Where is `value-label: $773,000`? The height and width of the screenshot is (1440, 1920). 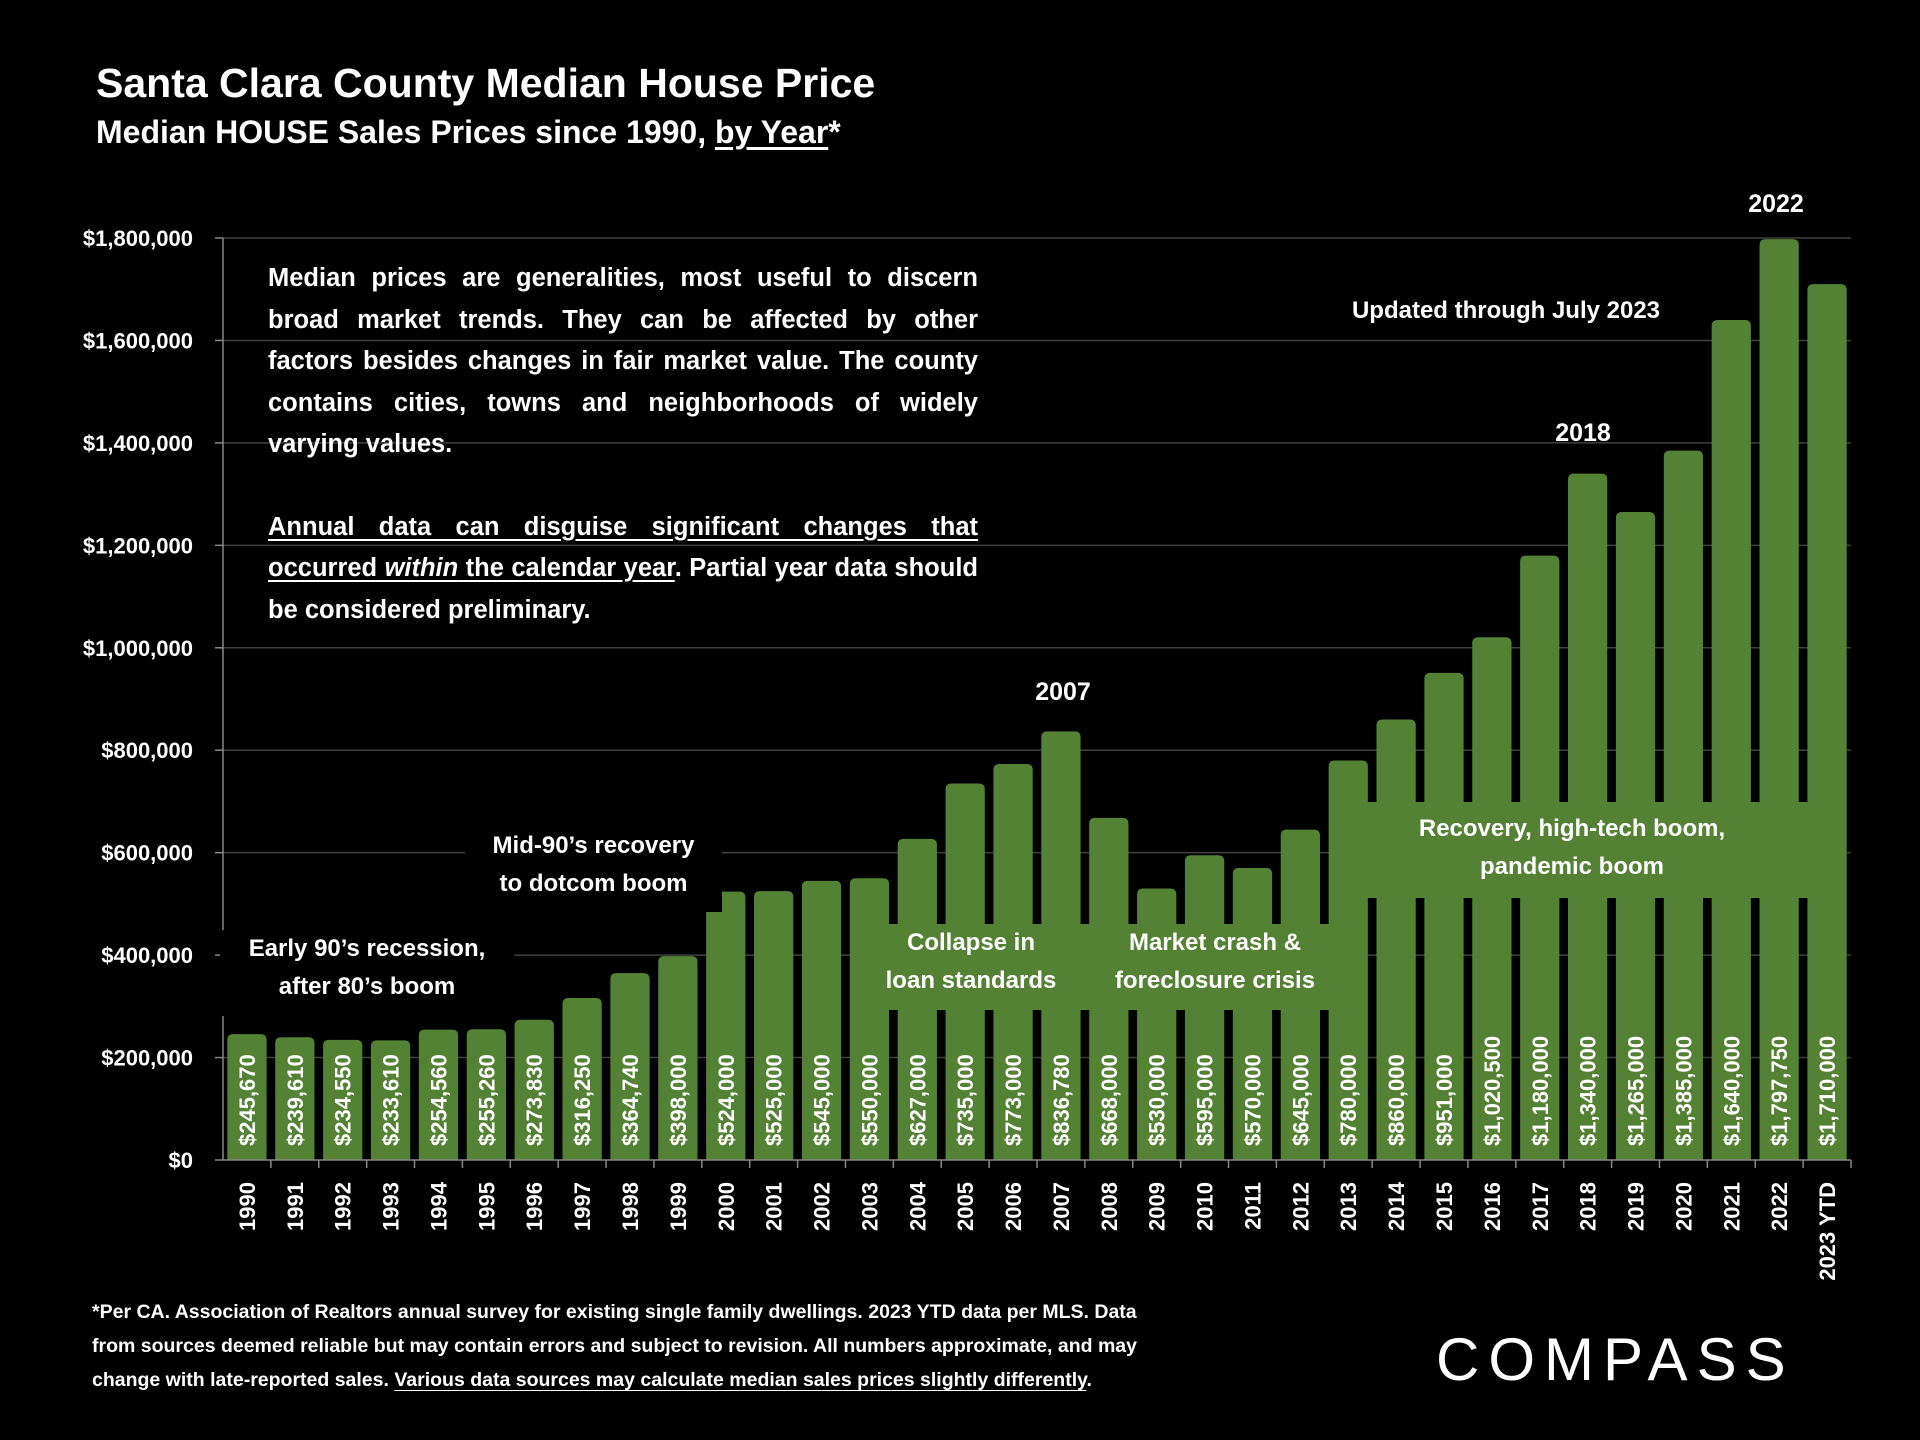
value-label: $773,000 is located at coordinates (1013, 1100).